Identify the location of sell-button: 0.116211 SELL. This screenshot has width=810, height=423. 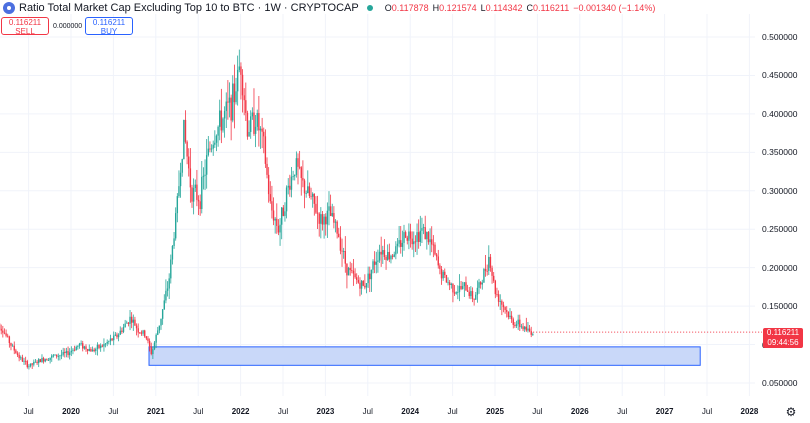
(25, 26).